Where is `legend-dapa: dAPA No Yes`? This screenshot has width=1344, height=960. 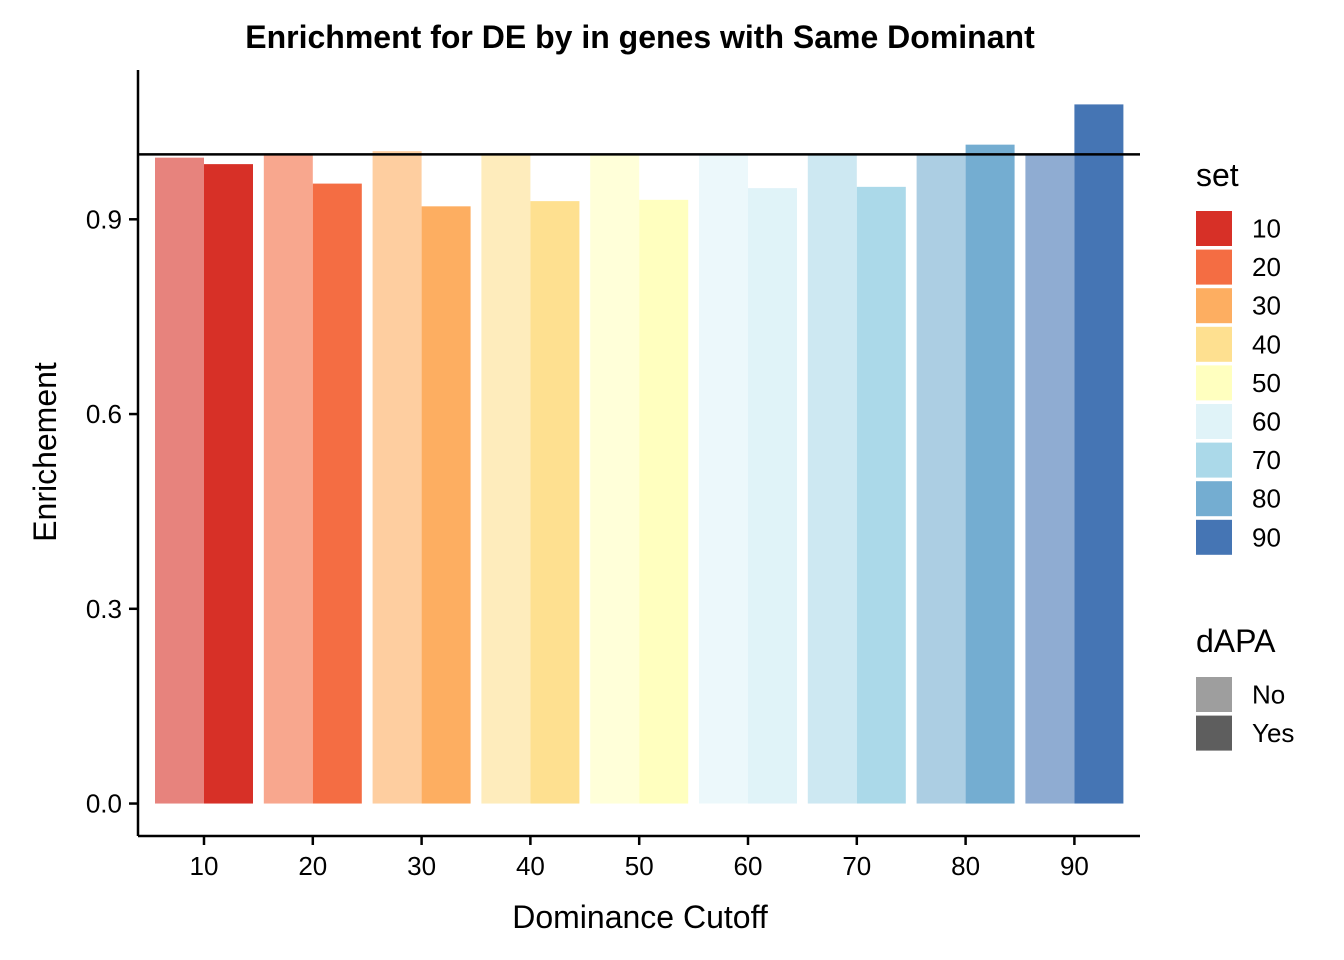 legend-dapa: dAPA No Yes is located at coordinates (1245, 687).